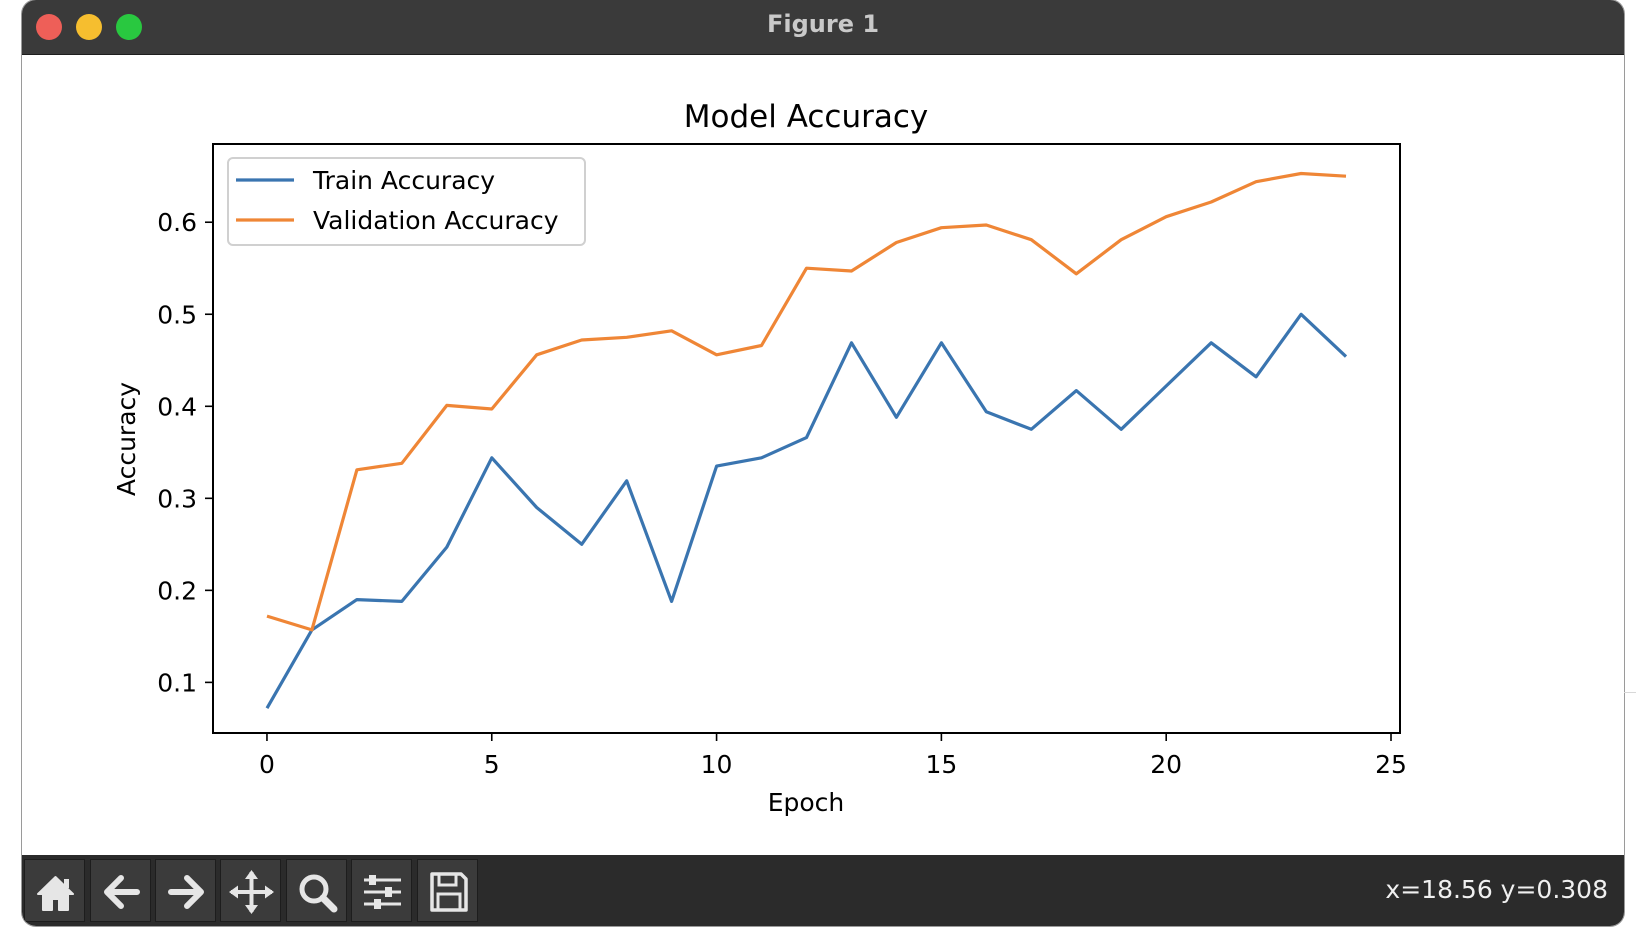 The height and width of the screenshot is (928, 1636). I want to click on x-axis-label: Epoch, so click(806, 802).